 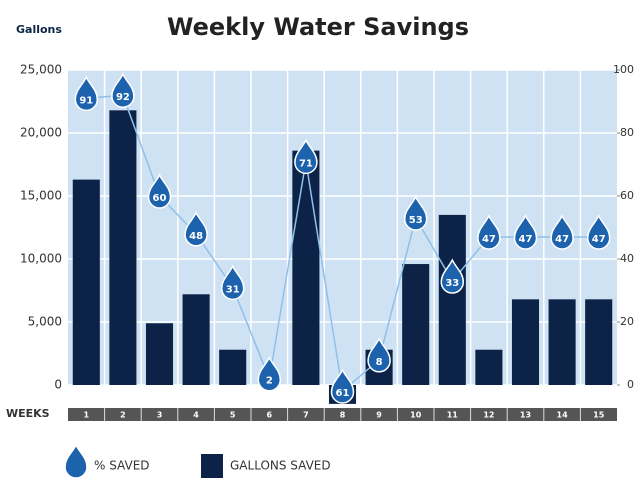 What do you see at coordinates (196, 415) in the screenshot?
I see `x-tick-label: 4` at bounding box center [196, 415].